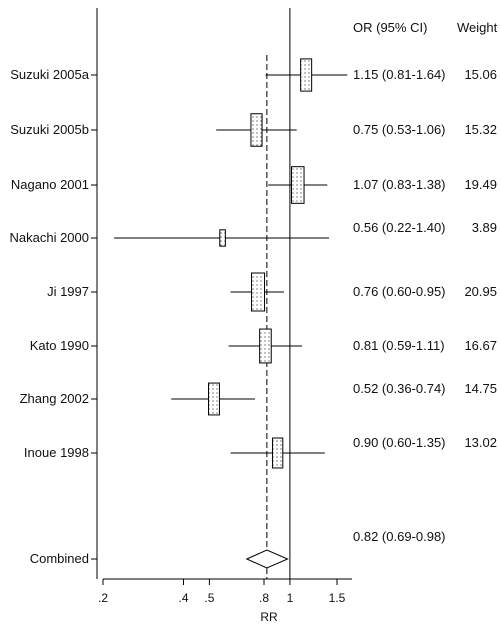 The image size is (500, 627). I want to click on weight-value: 14.75, so click(480, 388).